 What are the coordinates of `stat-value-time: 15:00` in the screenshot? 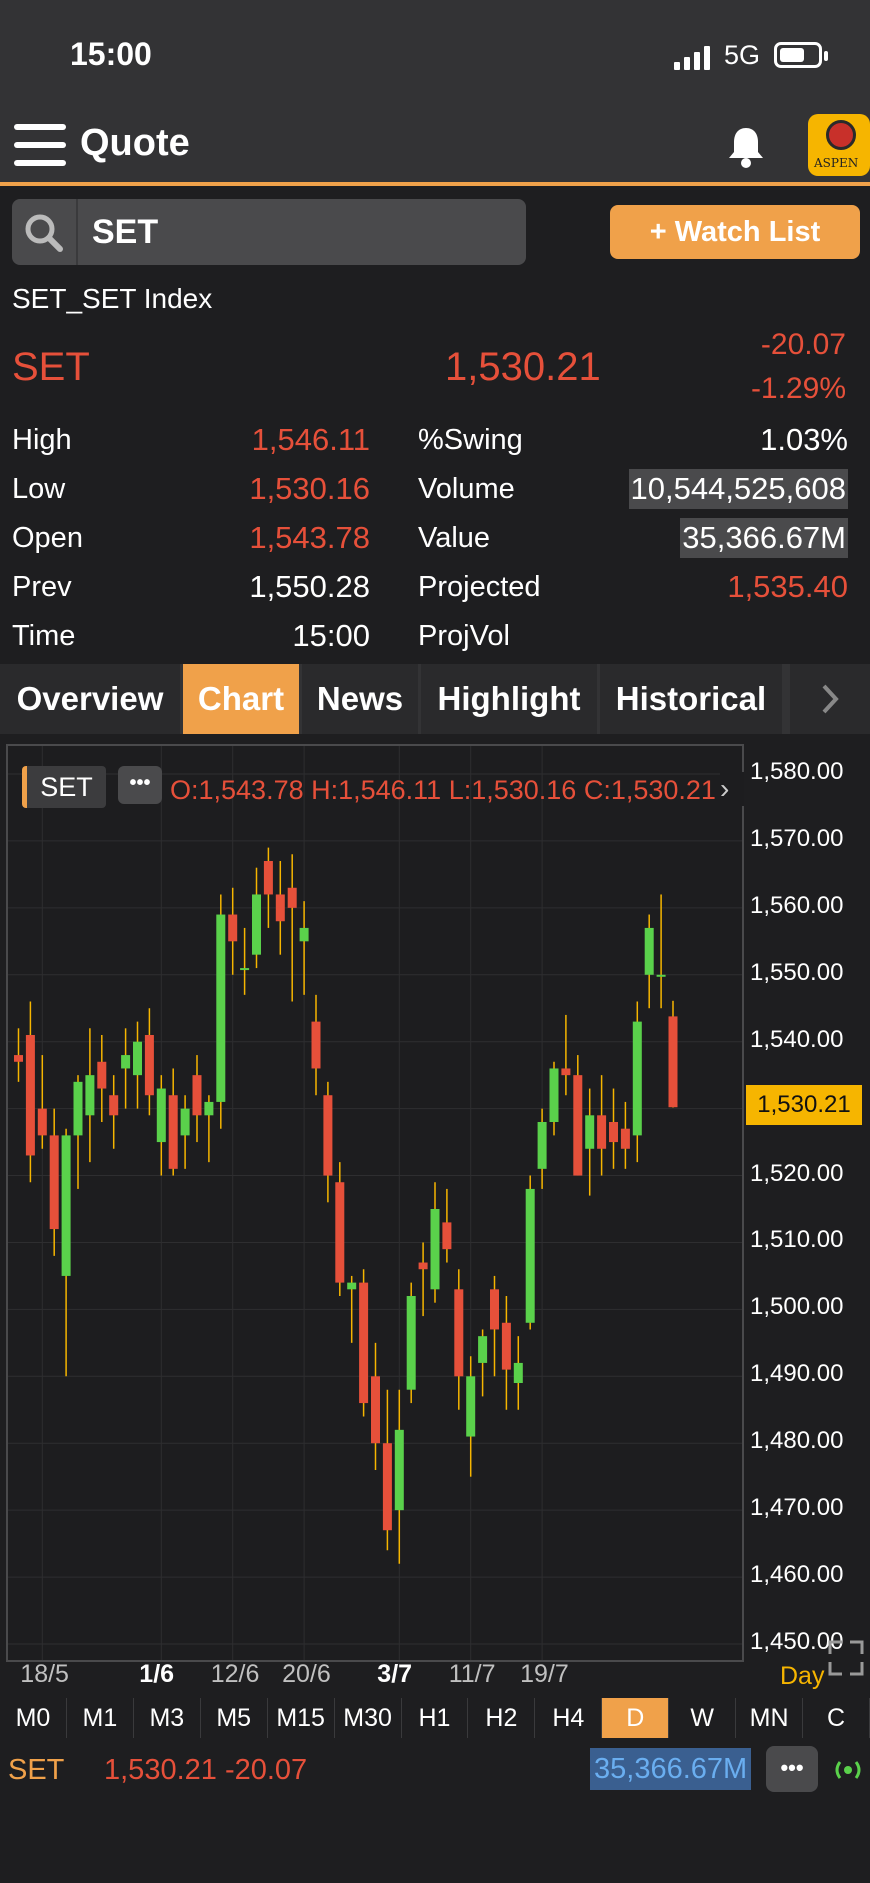 It's located at (331, 635).